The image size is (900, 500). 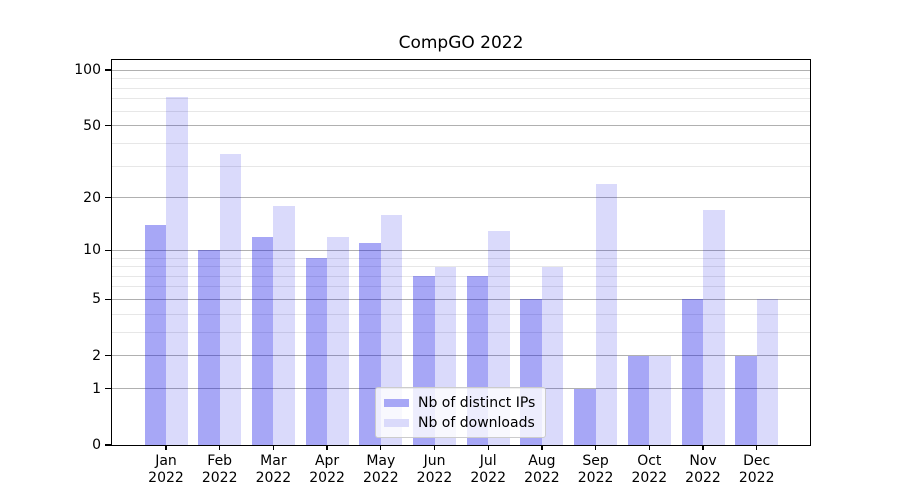 I want to click on bar-distinct-ips-apr, so click(x=316, y=351).